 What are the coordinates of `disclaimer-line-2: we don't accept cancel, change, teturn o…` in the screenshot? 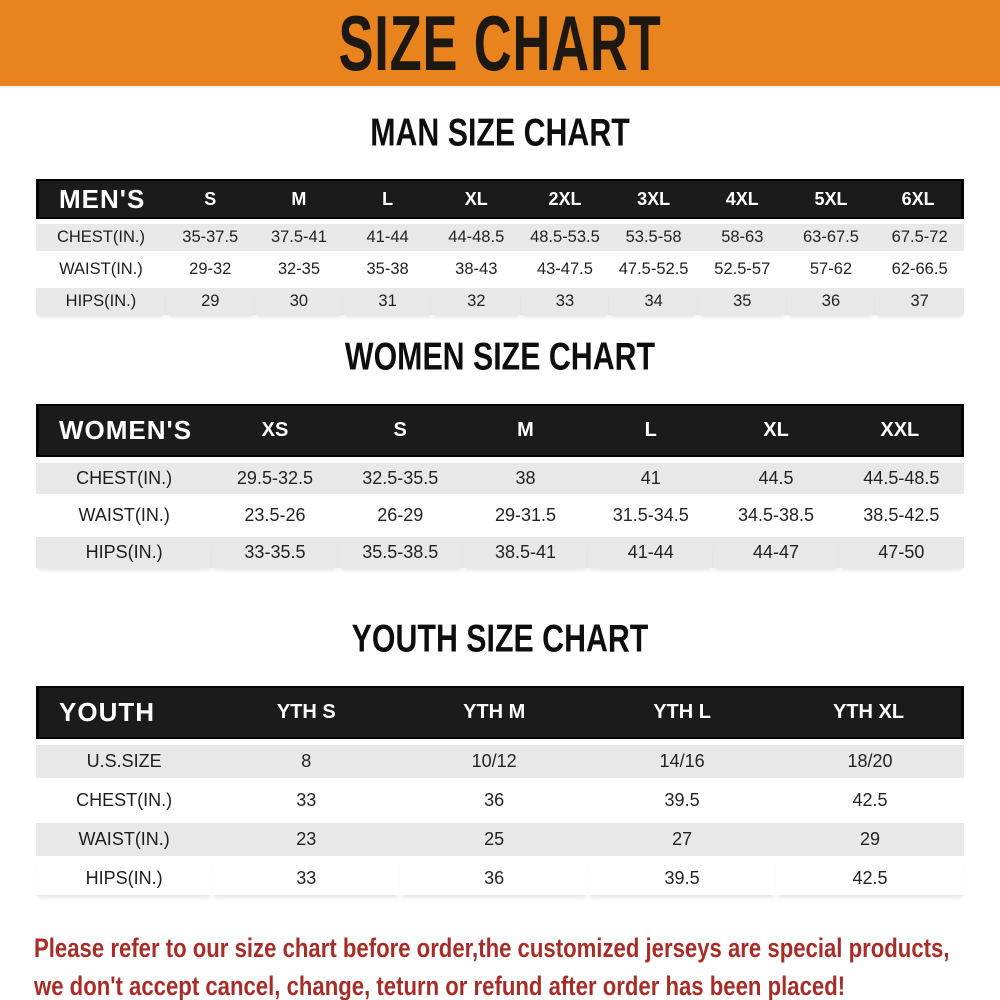 It's located at (440, 985).